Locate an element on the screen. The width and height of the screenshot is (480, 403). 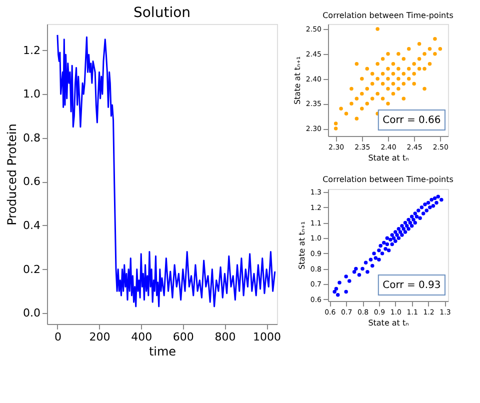
y-tick-label: 1.0 is located at coordinates (31, 94).